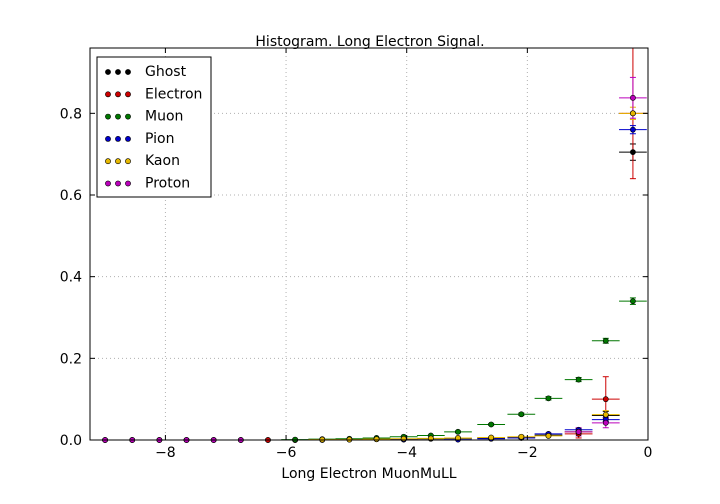 The height and width of the screenshot is (504, 720). Describe the element at coordinates (165, 453) in the screenshot. I see `x-tick-label: −8` at that location.